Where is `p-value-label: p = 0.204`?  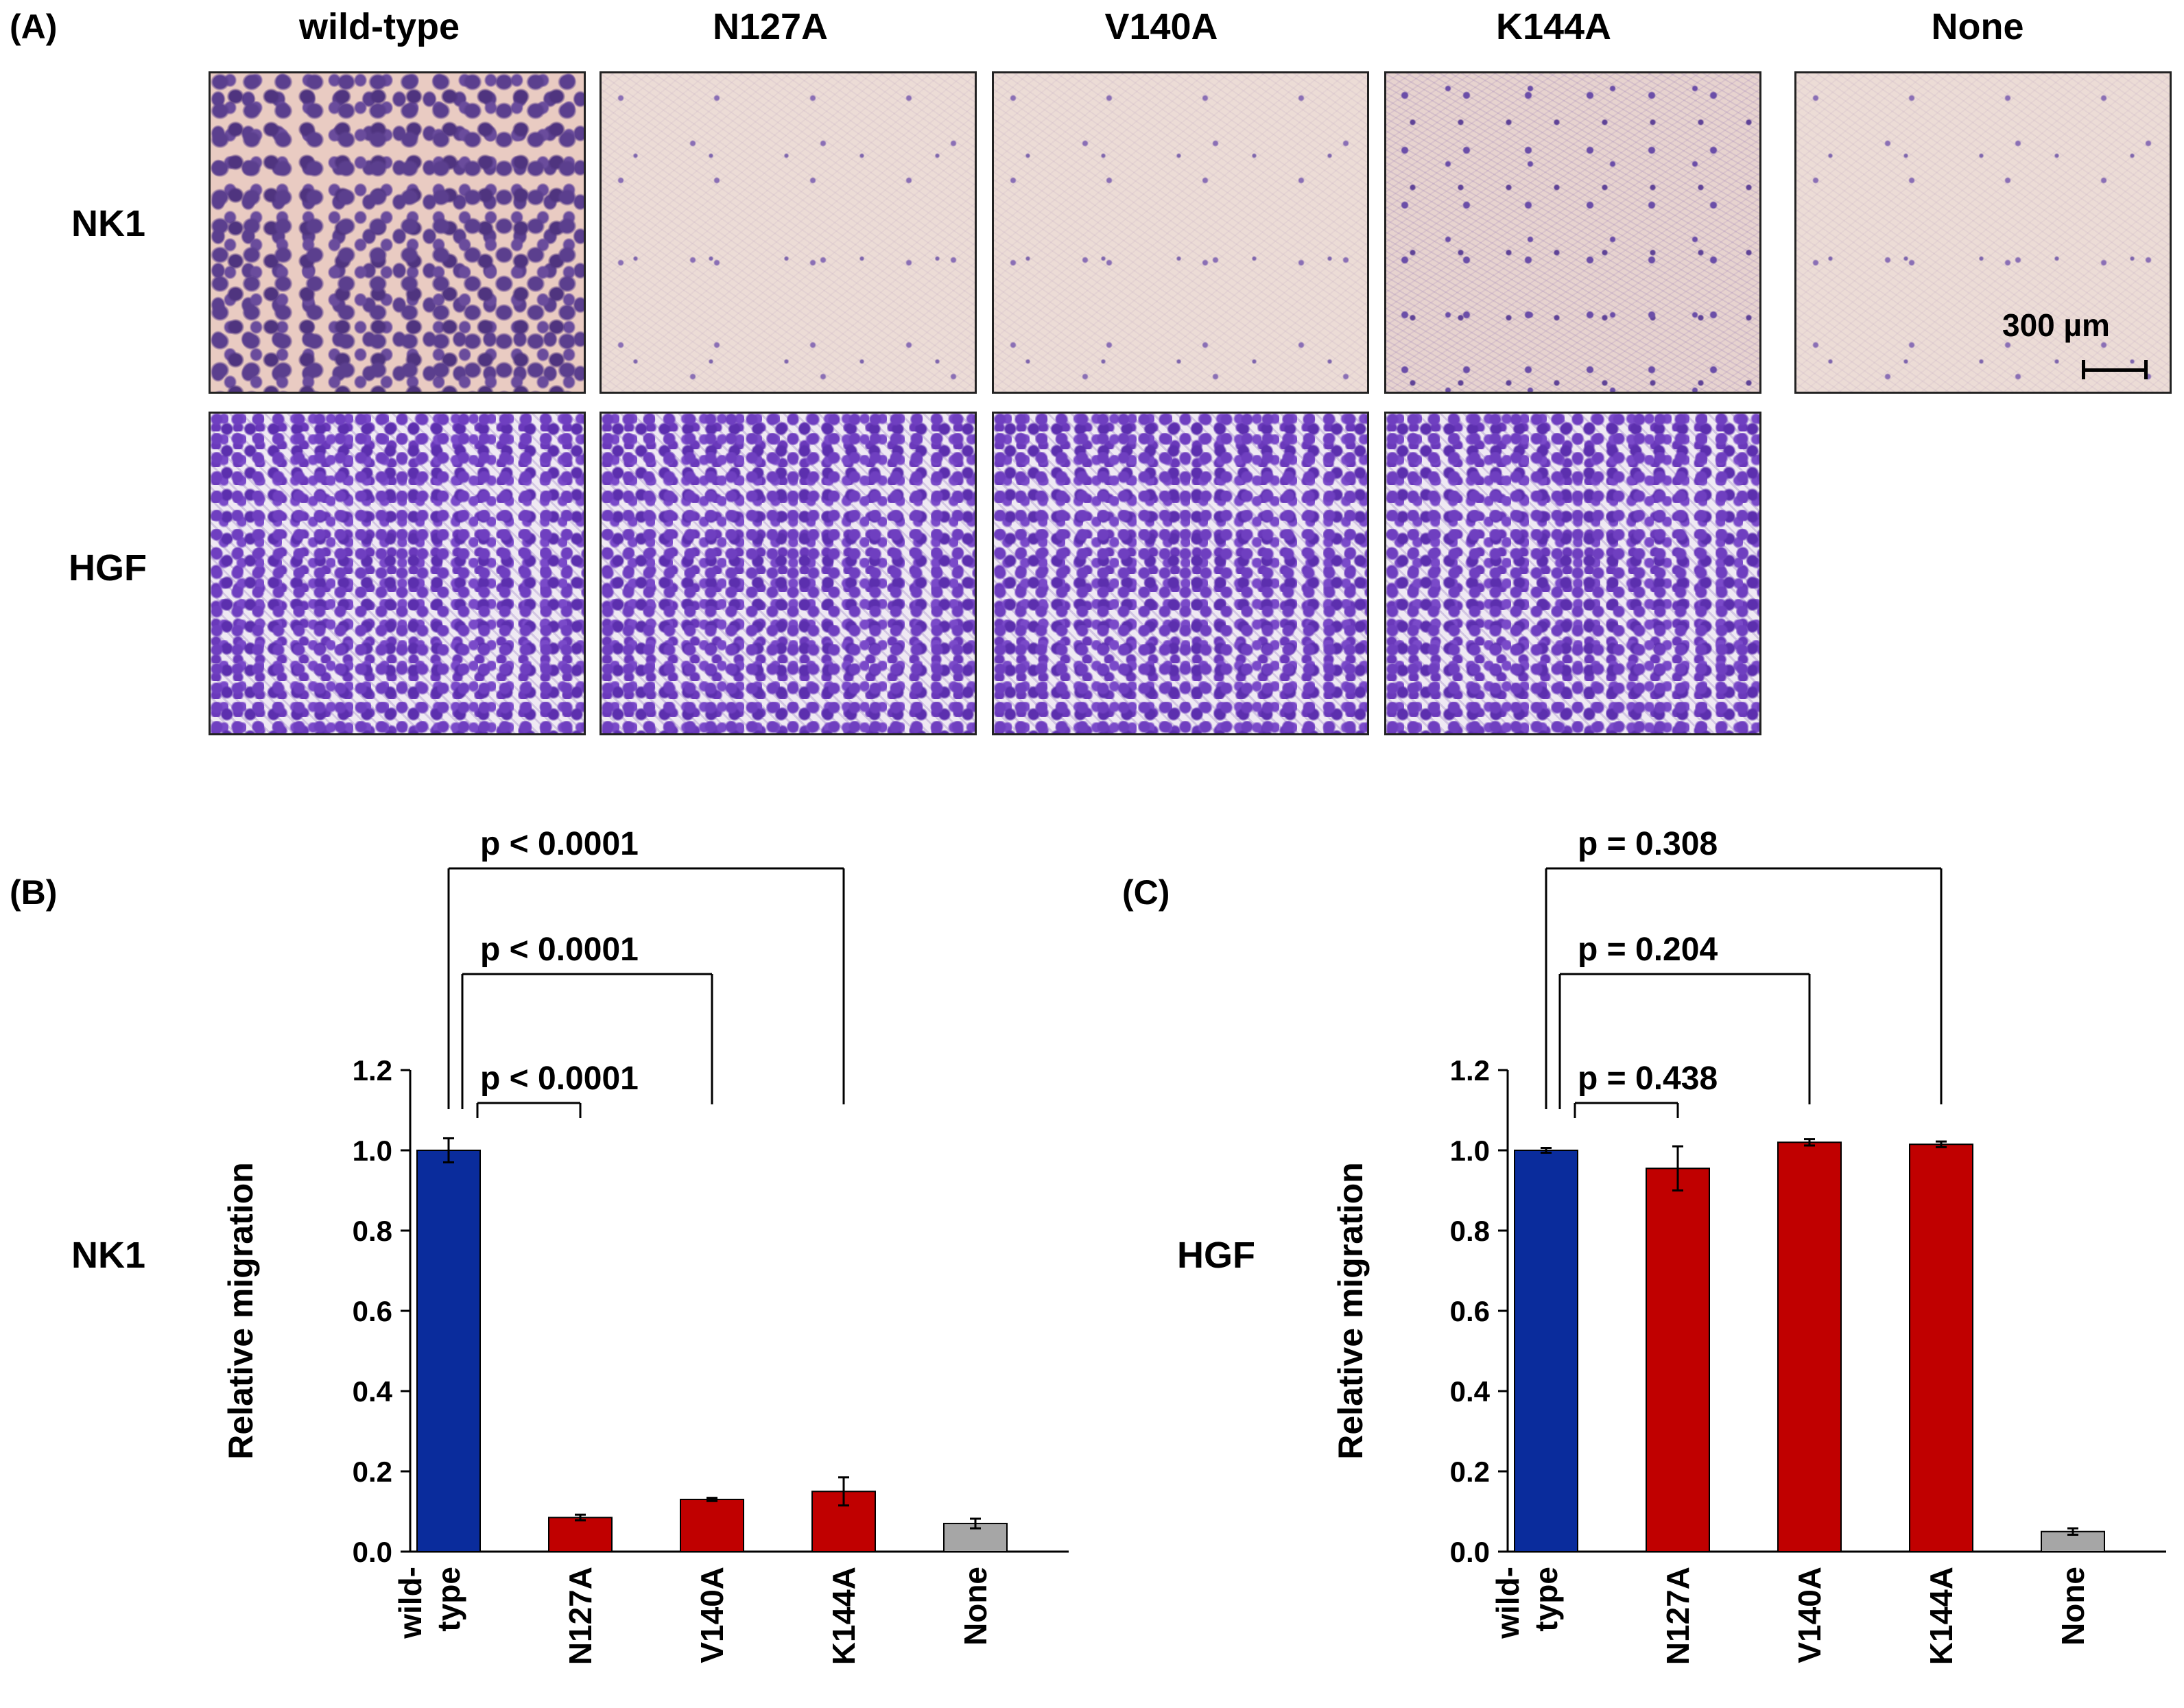
p-value-label: p = 0.204 is located at coordinates (1648, 950).